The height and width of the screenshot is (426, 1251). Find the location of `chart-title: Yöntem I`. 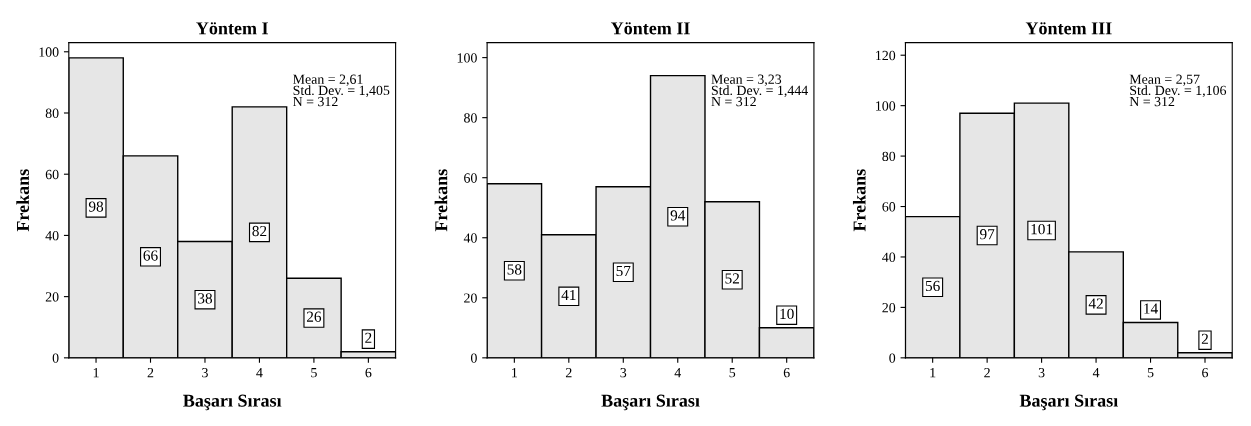

chart-title: Yöntem I is located at coordinates (232, 28).